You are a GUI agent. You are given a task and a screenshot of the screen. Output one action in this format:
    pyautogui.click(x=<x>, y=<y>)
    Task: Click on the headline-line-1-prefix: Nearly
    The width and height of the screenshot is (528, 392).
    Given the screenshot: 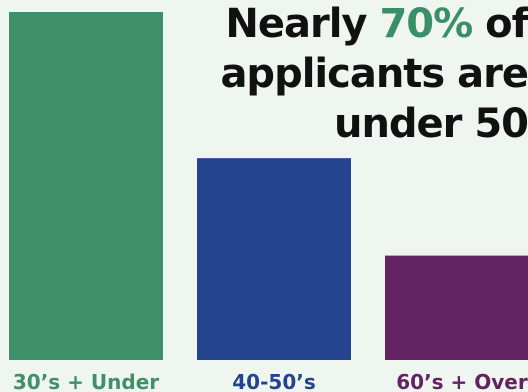 What is the action you would take?
    pyautogui.click(x=302, y=24)
    